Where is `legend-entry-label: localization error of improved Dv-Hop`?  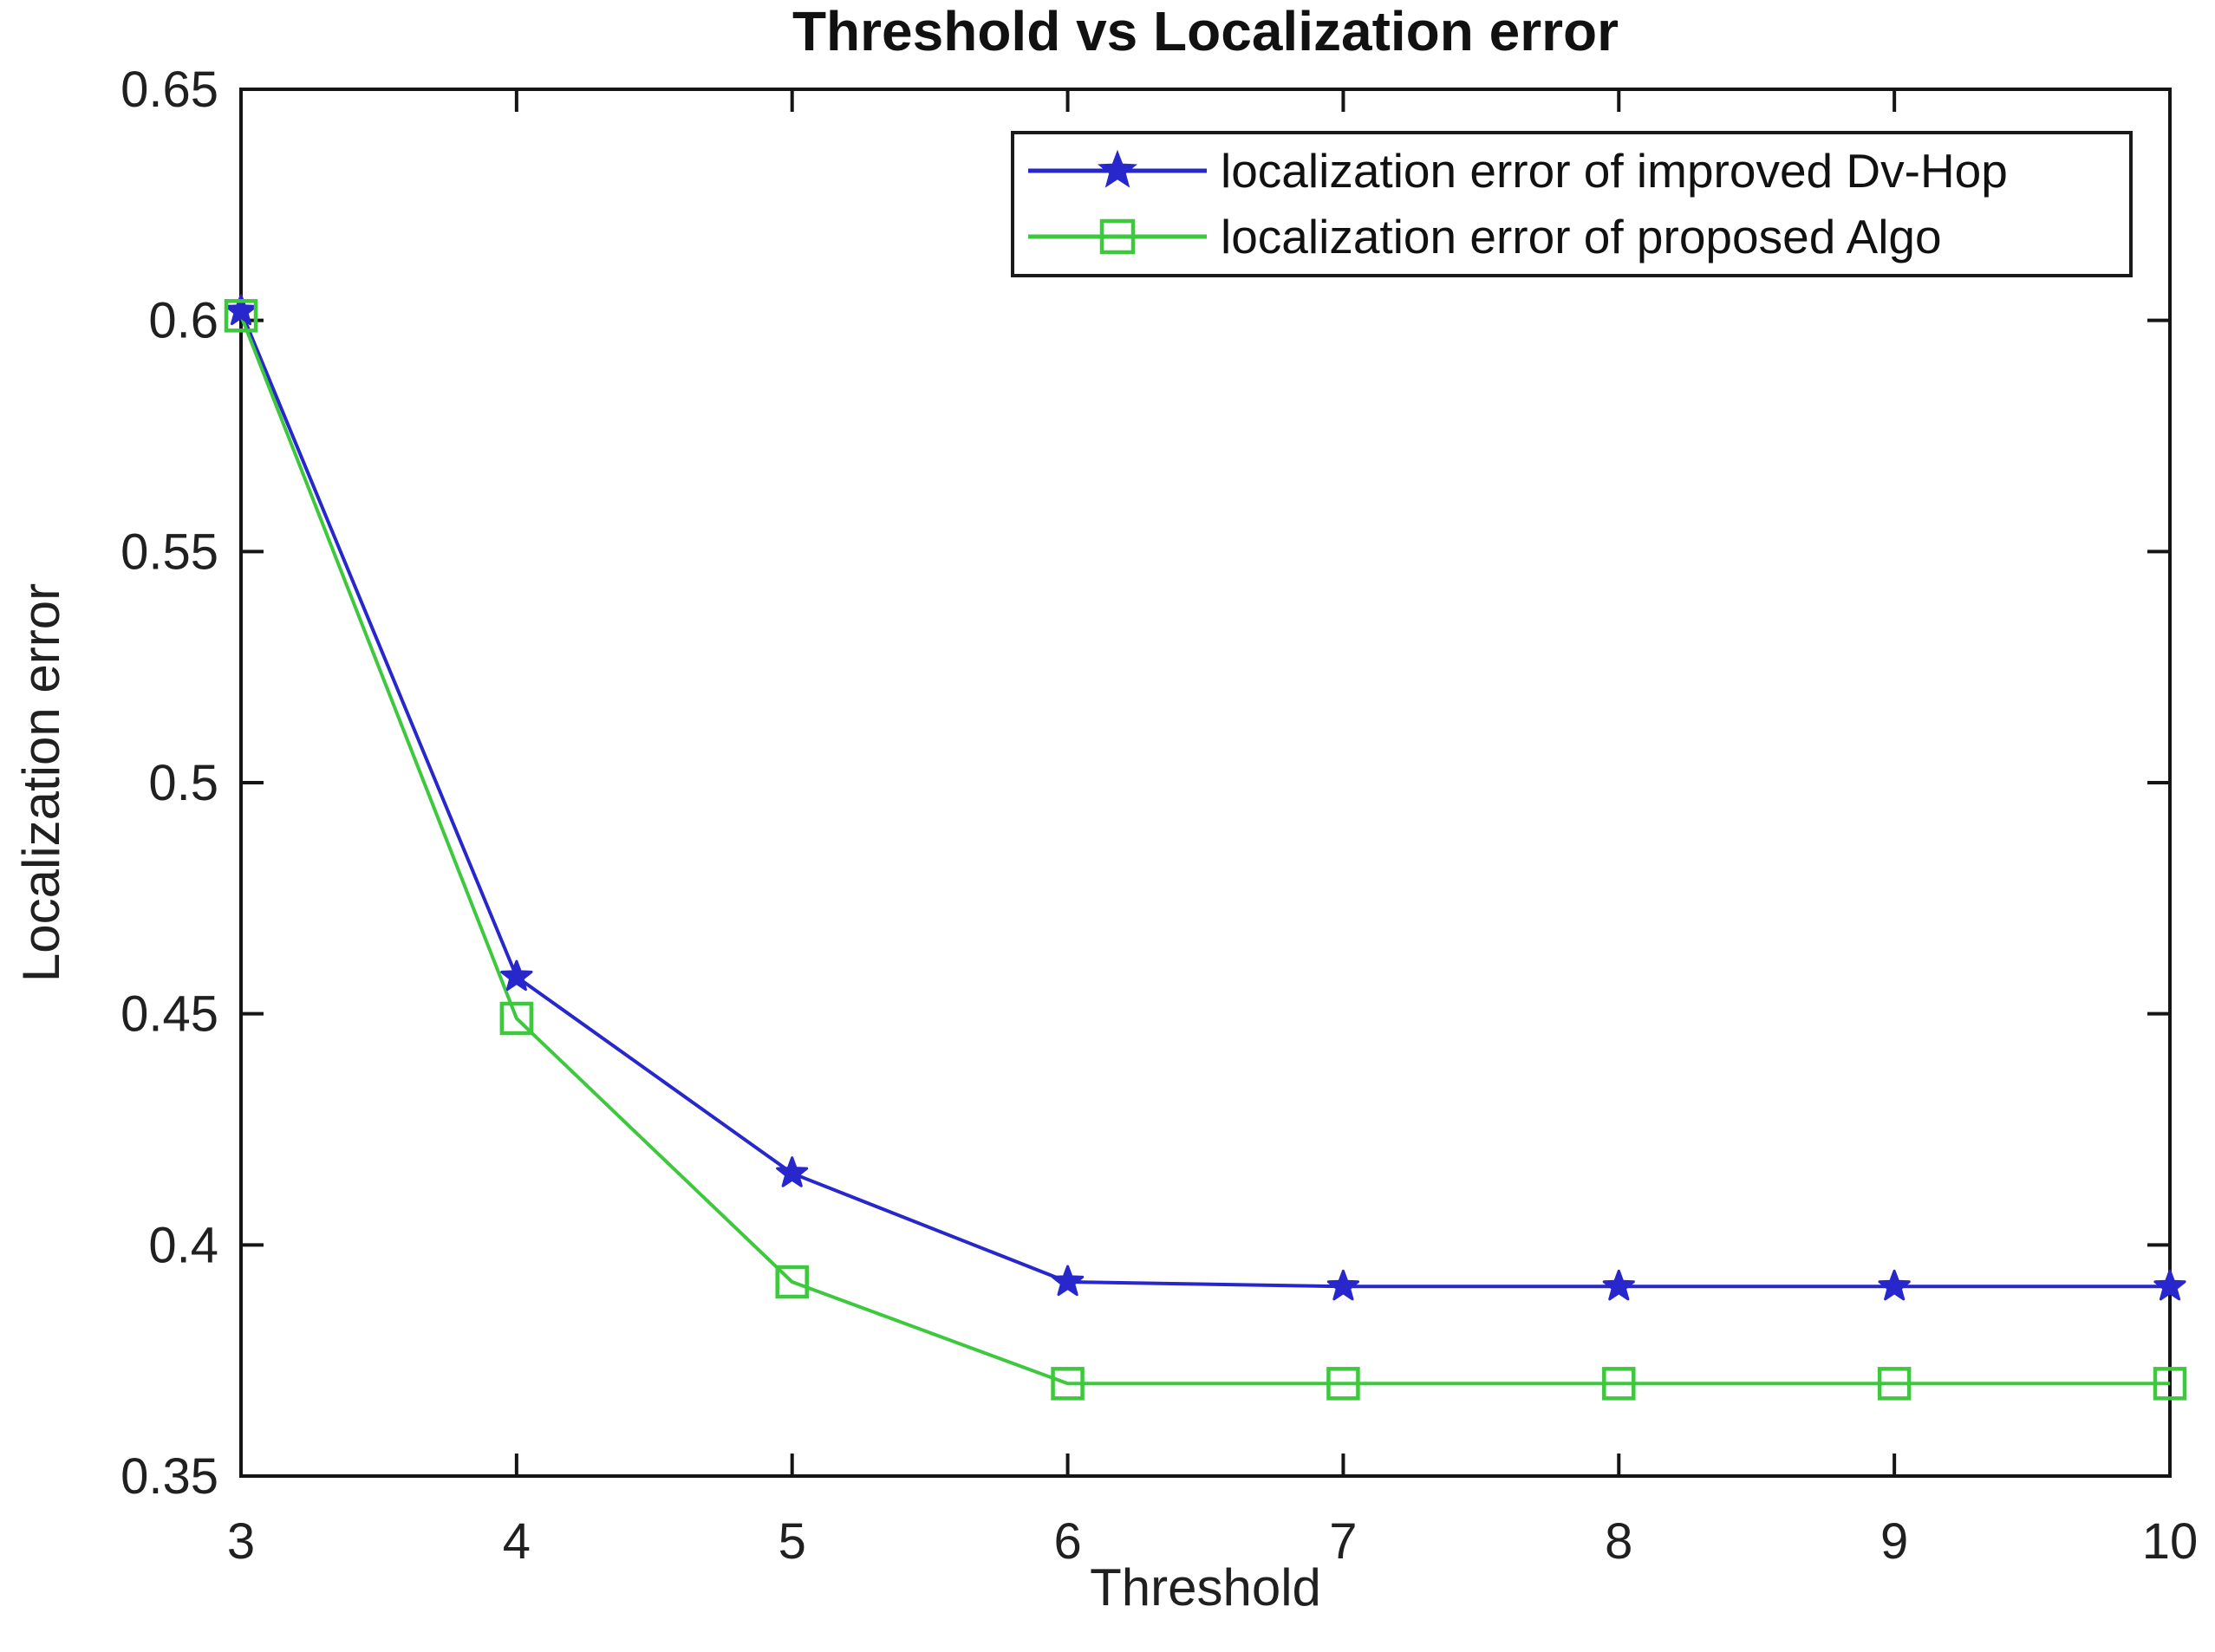
legend-entry-label: localization error of improved Dv-Hop is located at coordinates (1614, 171).